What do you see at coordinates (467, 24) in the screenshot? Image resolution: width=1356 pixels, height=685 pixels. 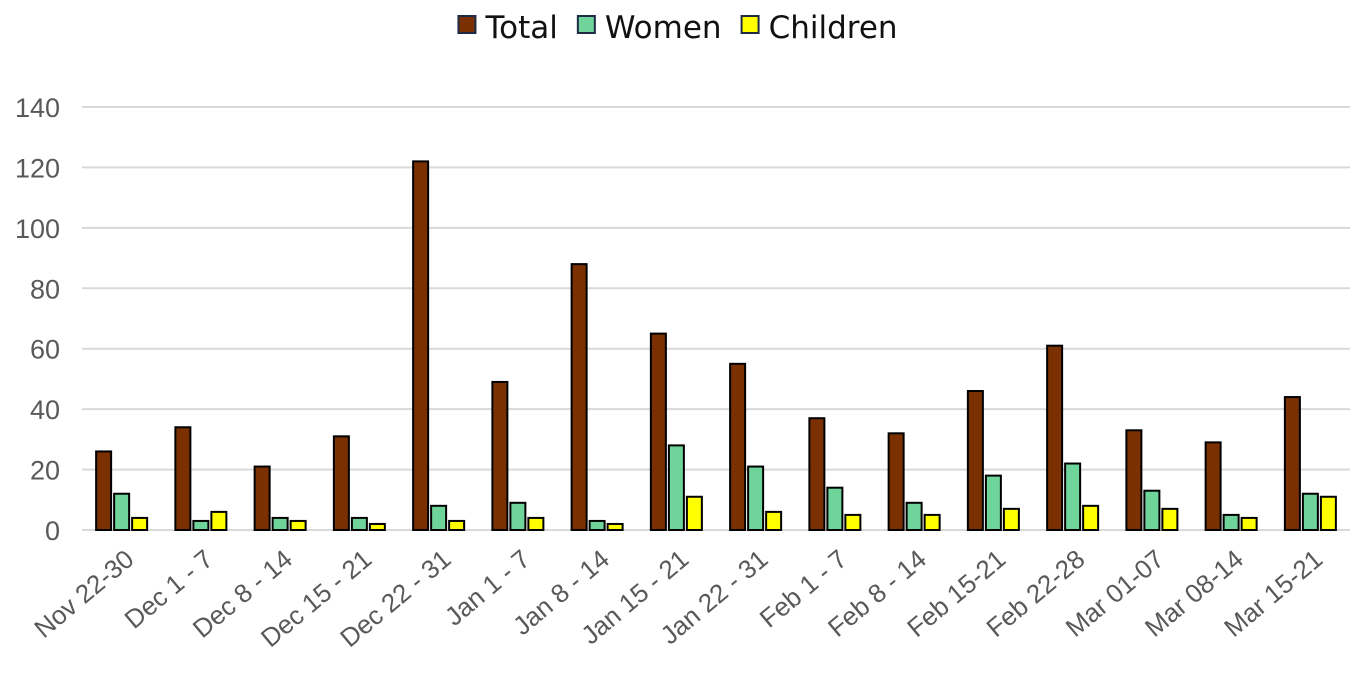 I see `legend-swatch-total` at bounding box center [467, 24].